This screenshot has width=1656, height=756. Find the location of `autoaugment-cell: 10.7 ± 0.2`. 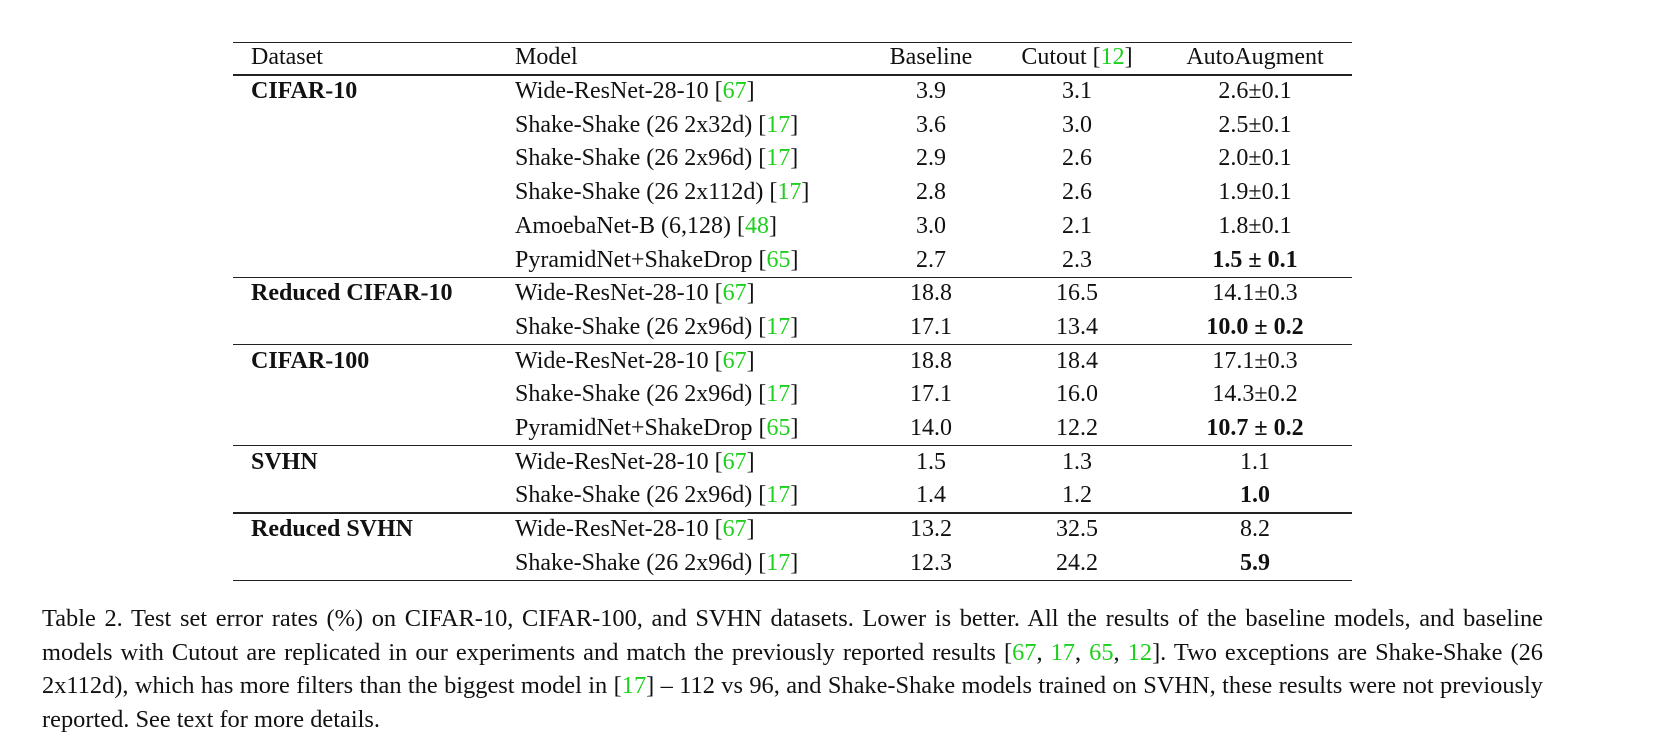

autoaugment-cell: 10.7 ± 0.2 is located at coordinates (1255, 428).